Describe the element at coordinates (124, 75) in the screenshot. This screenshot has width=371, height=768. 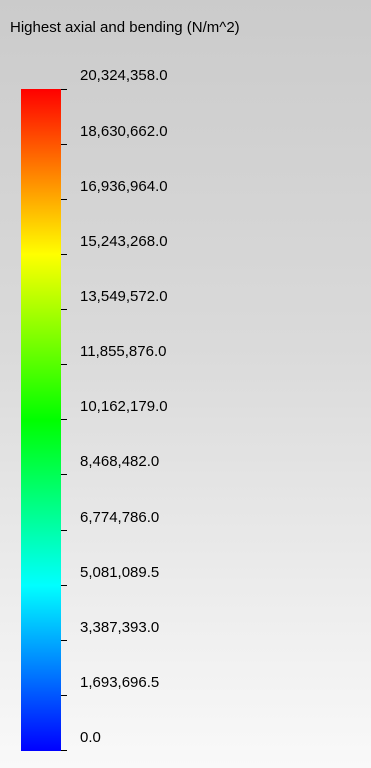
I see `tick-label: 20,324,358.0` at that location.